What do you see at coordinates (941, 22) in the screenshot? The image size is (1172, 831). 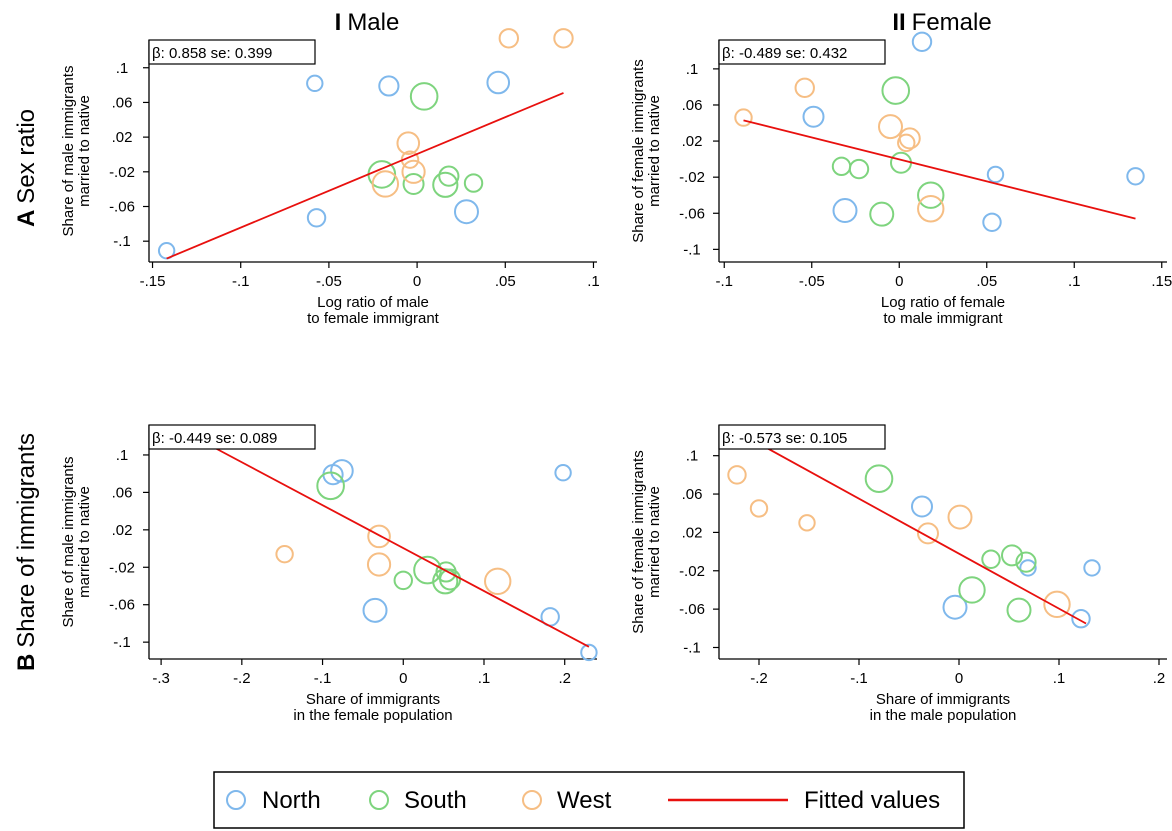 I see `column-title-female: II Female` at bounding box center [941, 22].